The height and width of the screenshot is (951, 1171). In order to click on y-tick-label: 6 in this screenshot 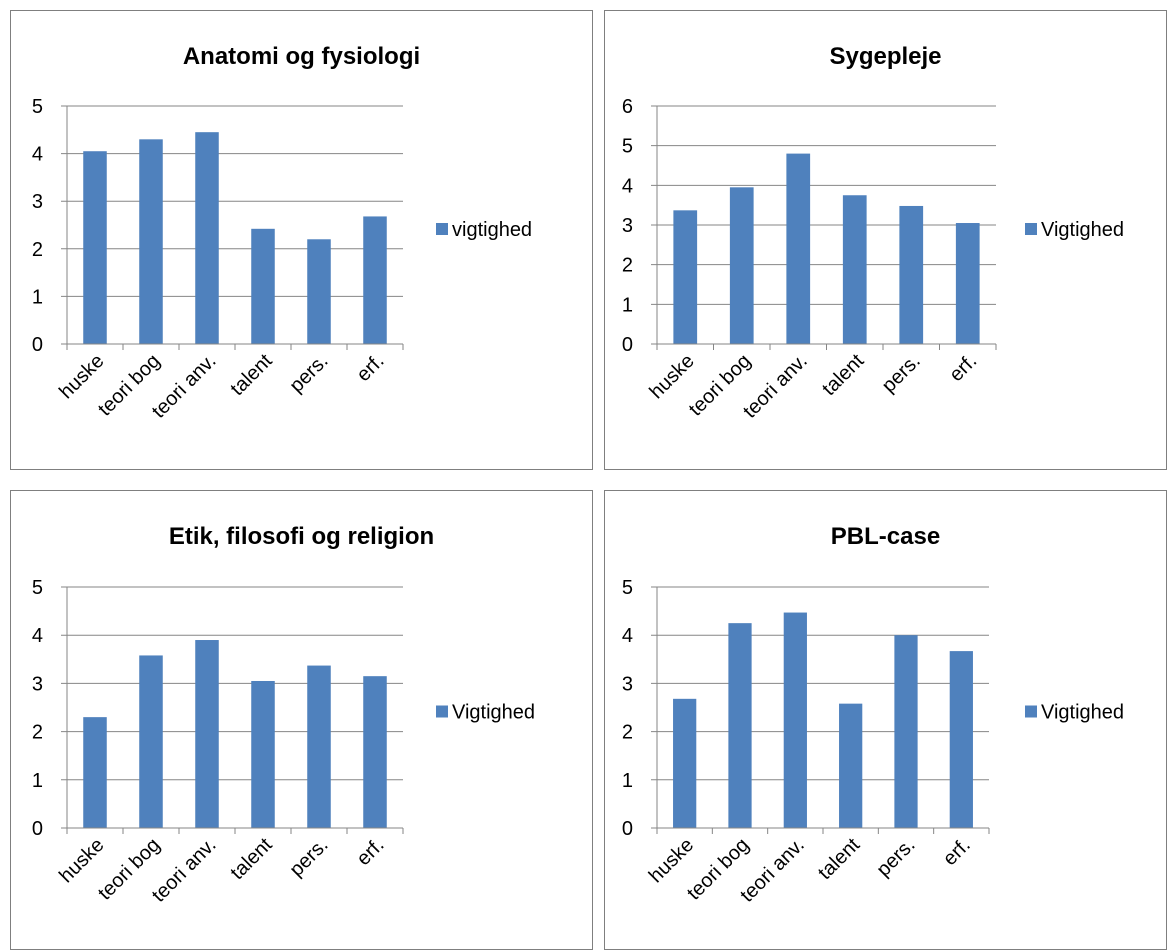, I will do `click(627, 107)`.